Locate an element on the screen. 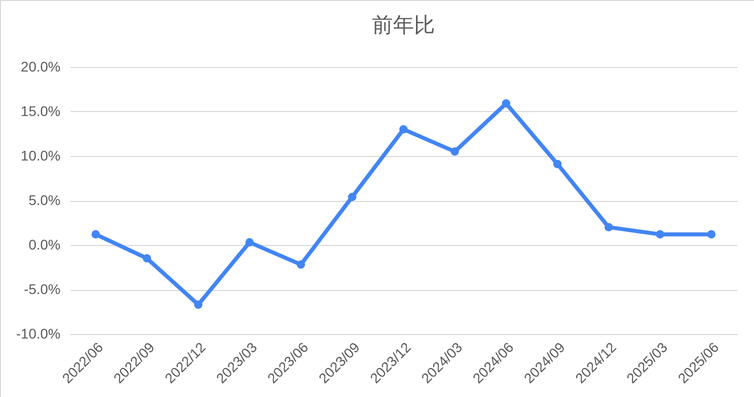 This screenshot has width=754, height=397. chart-title: 前年比 is located at coordinates (403, 25).